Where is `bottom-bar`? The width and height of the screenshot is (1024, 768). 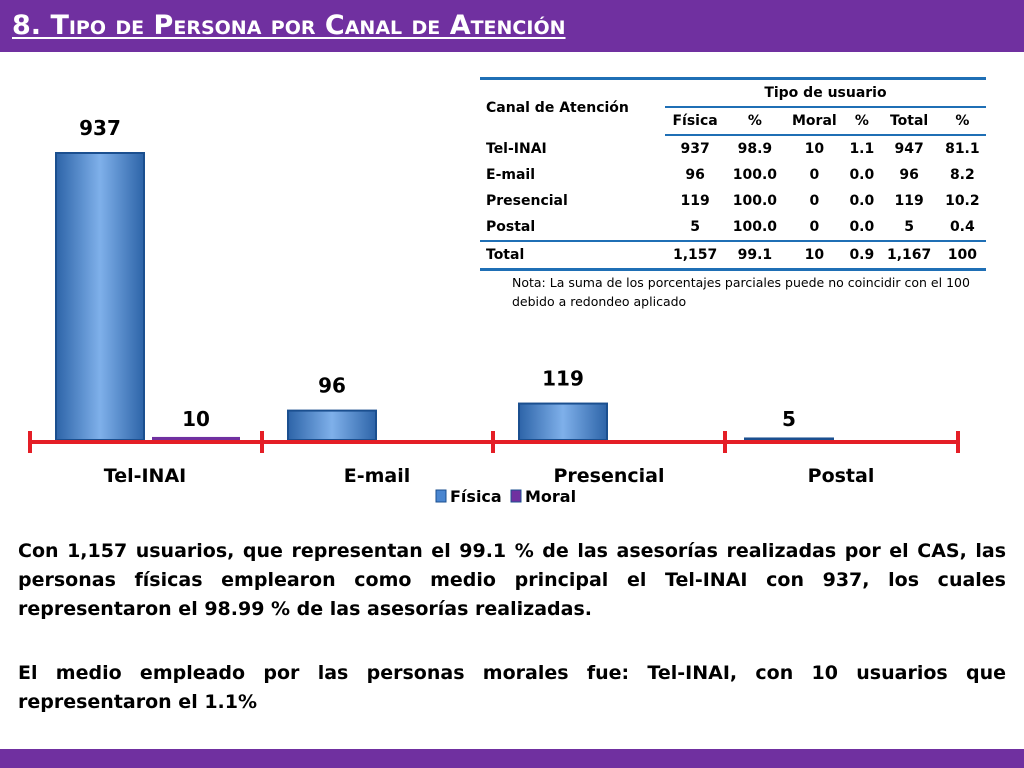 bottom-bar is located at coordinates (512, 758).